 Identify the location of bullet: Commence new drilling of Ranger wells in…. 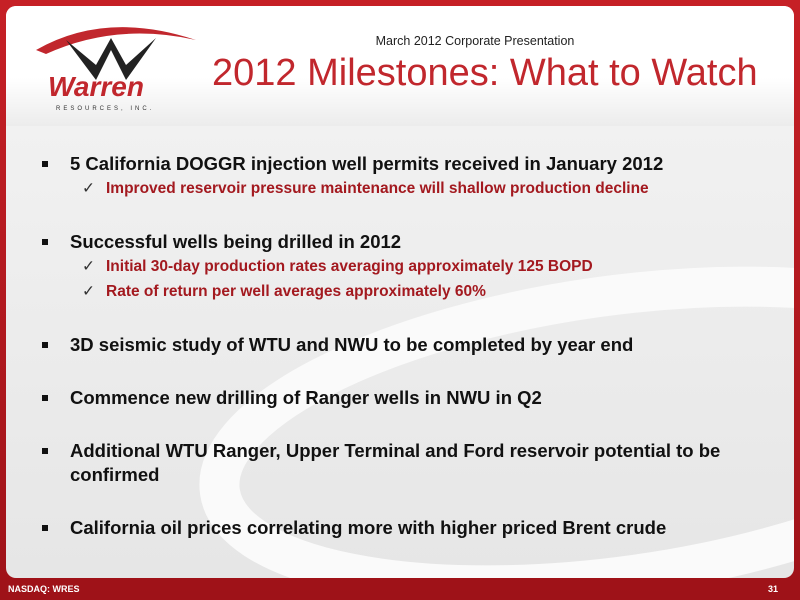
(400, 398).